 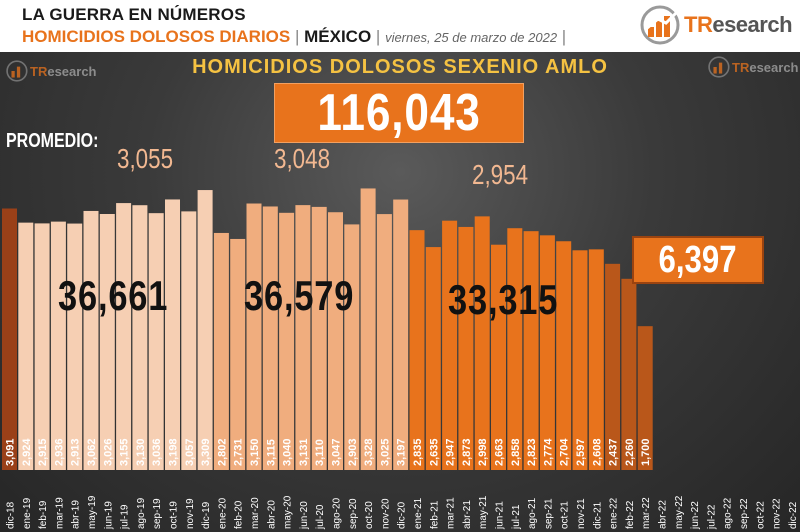 I want to click on value-label-ago-21: 2,823, so click(x=532, y=452).